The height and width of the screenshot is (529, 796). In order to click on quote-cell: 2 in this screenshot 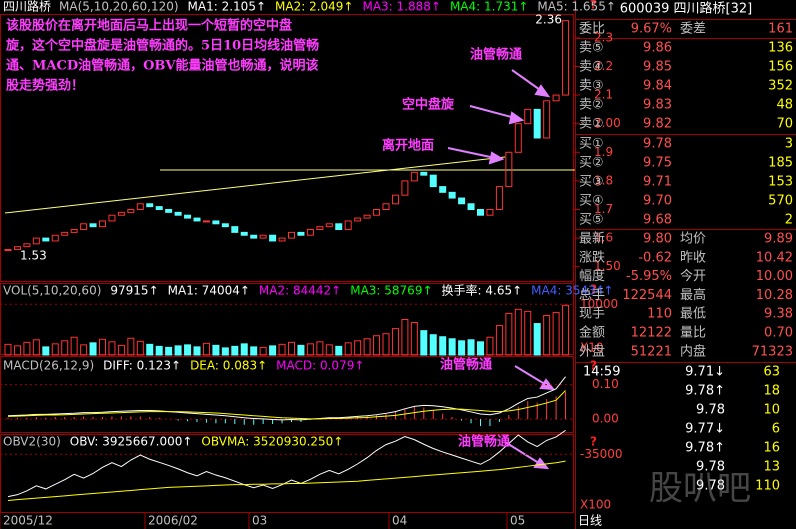, I will do `click(789, 220)`.